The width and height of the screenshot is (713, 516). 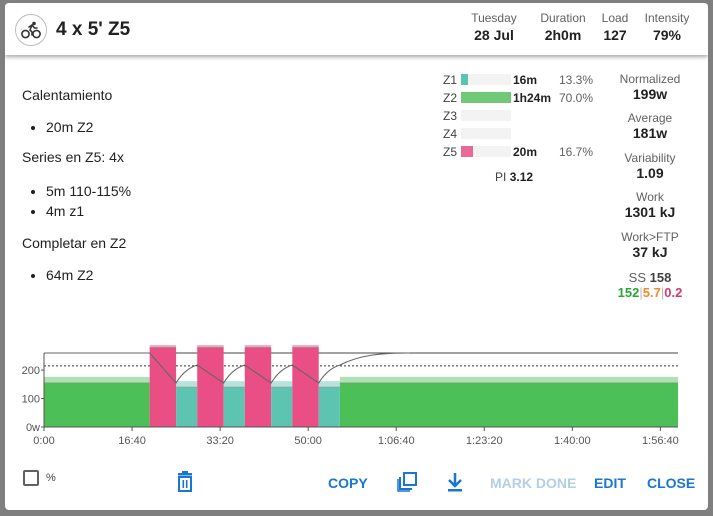 What do you see at coordinates (667, 35) in the screenshot?
I see `intensity-value: 79%` at bounding box center [667, 35].